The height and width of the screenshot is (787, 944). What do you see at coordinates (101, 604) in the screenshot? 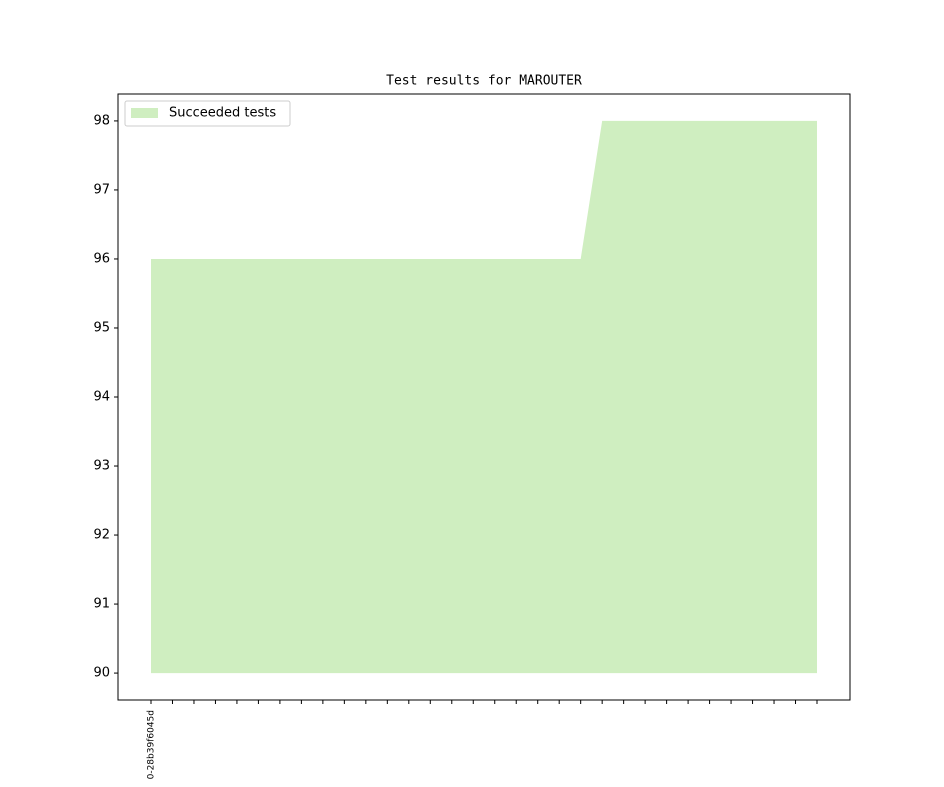
I see `y-tick-label: 91` at bounding box center [101, 604].